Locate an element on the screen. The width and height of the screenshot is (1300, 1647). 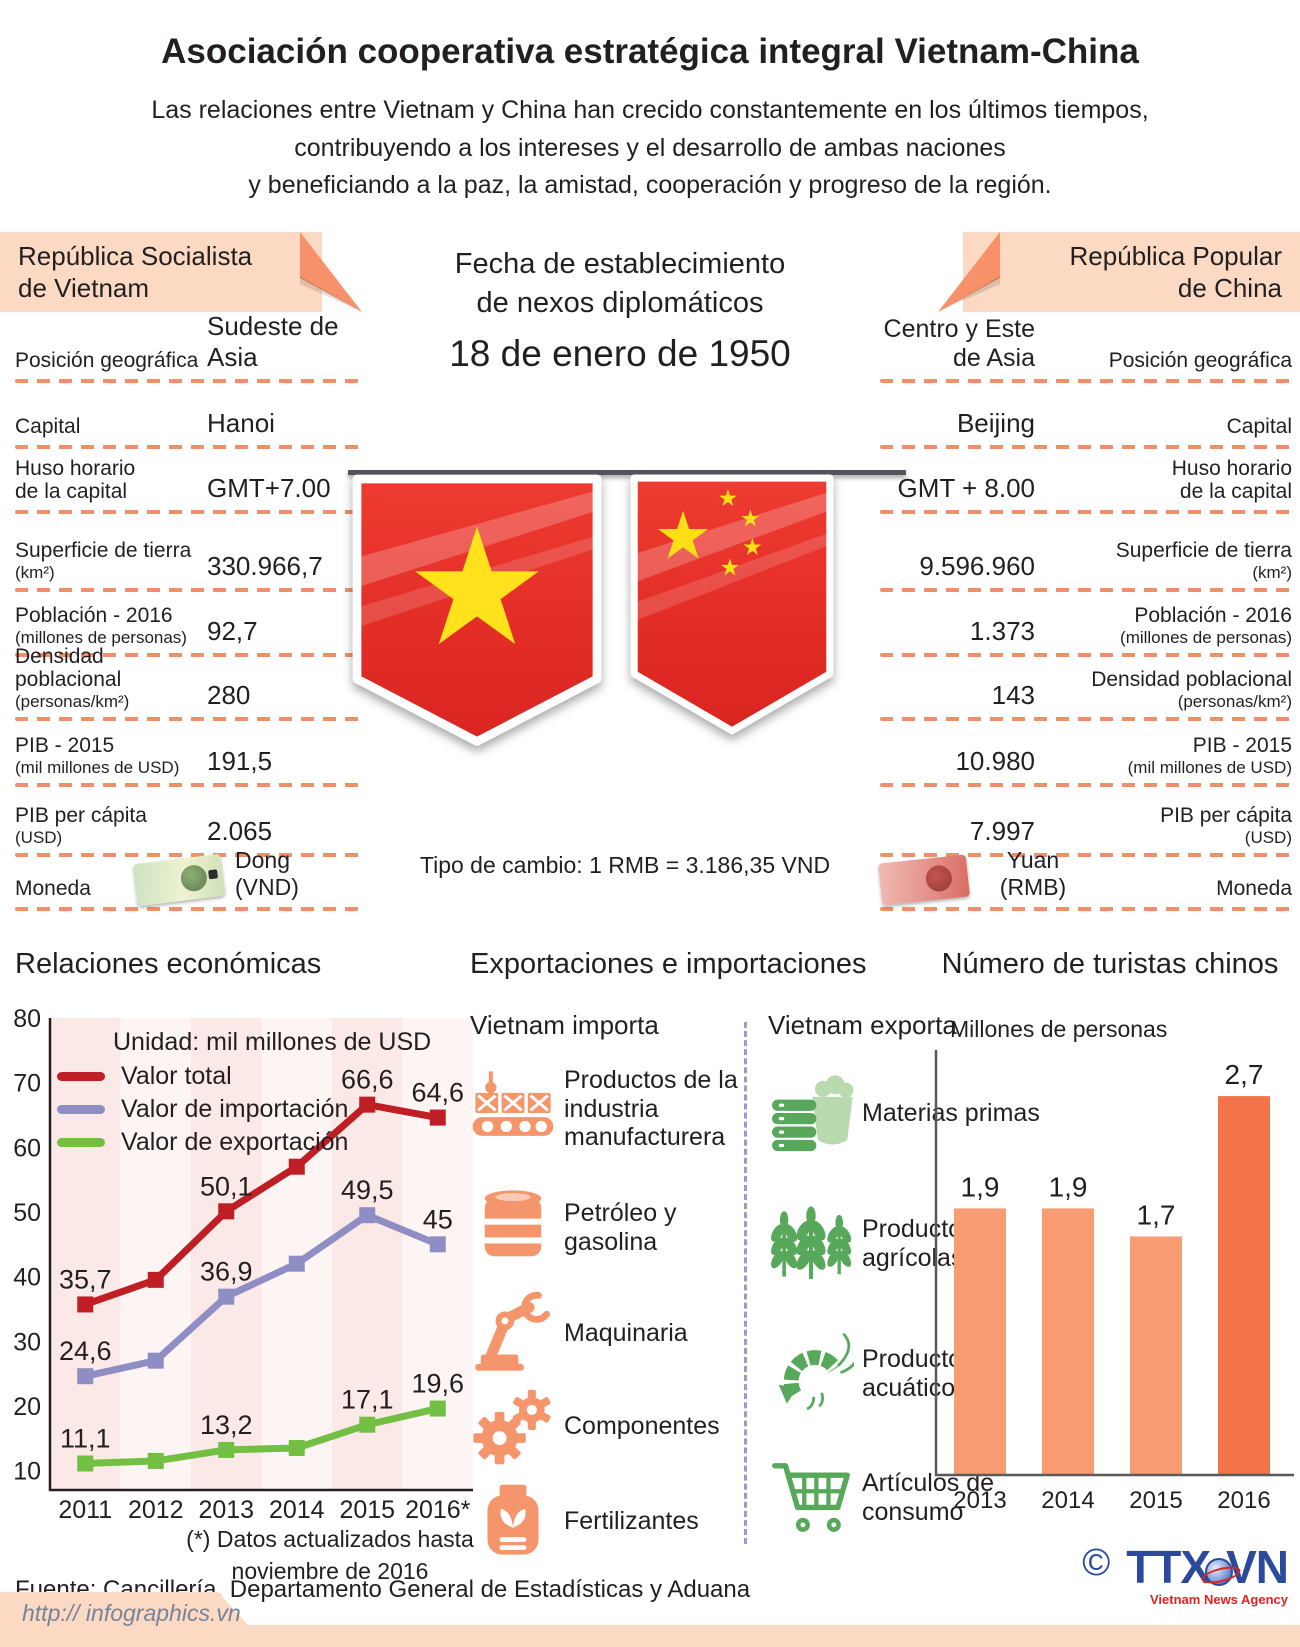
china-banner-fold is located at coordinates (969, 272).